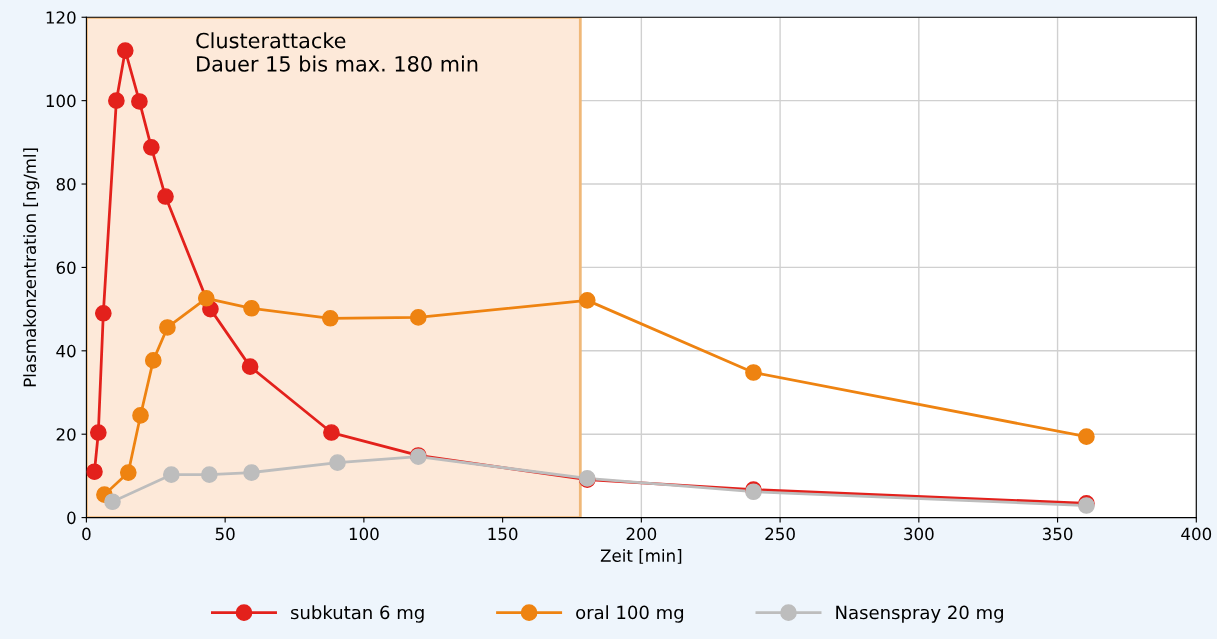 Image resolution: width=1217 pixels, height=639 pixels. What do you see at coordinates (71, 518) in the screenshot?
I see `y-tick-label: 0` at bounding box center [71, 518].